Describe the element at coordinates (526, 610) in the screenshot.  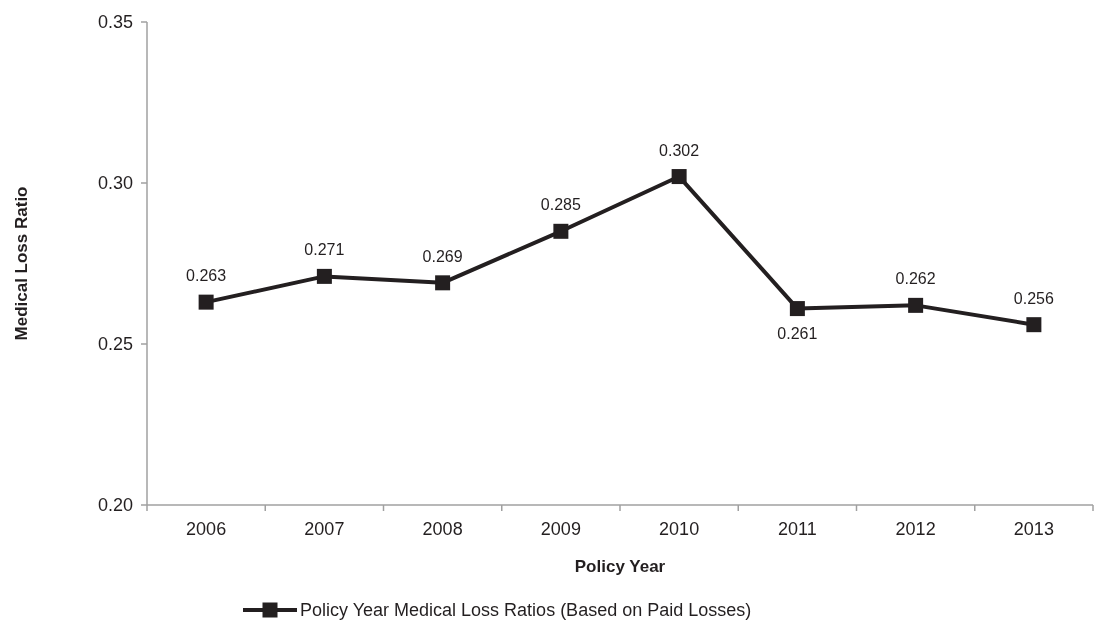
I see `legend-label: Policy Year Medical Loss Ratios (Based on Paid Losses)` at that location.